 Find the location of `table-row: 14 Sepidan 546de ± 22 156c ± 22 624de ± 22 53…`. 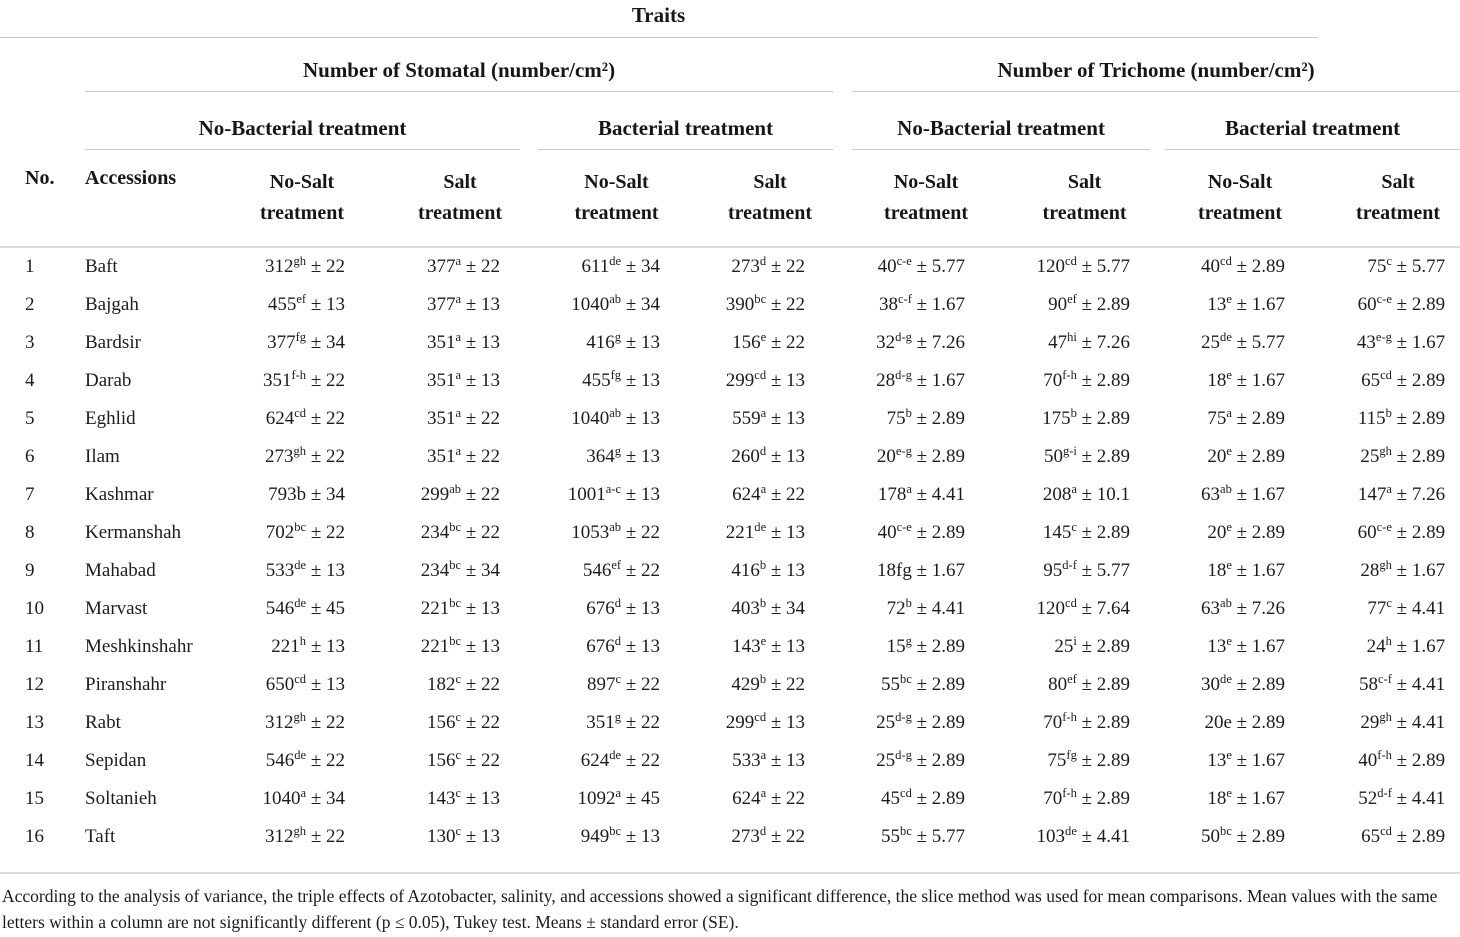

table-row: 14 Sepidan 546de ± 22 156c ± 22 624de ± 22 53… is located at coordinates (730, 761).